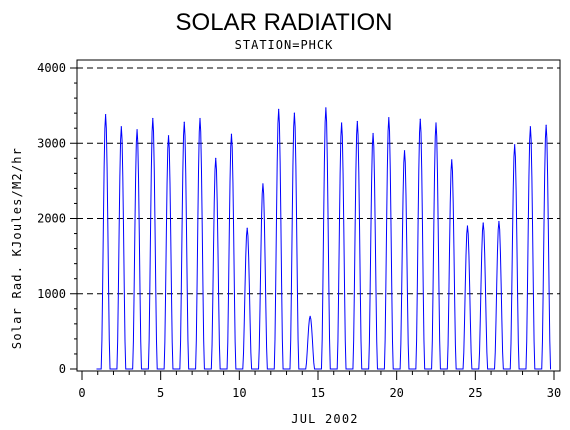  What do you see at coordinates (160, 393) in the screenshot?
I see `x-tick-label: 5` at bounding box center [160, 393].